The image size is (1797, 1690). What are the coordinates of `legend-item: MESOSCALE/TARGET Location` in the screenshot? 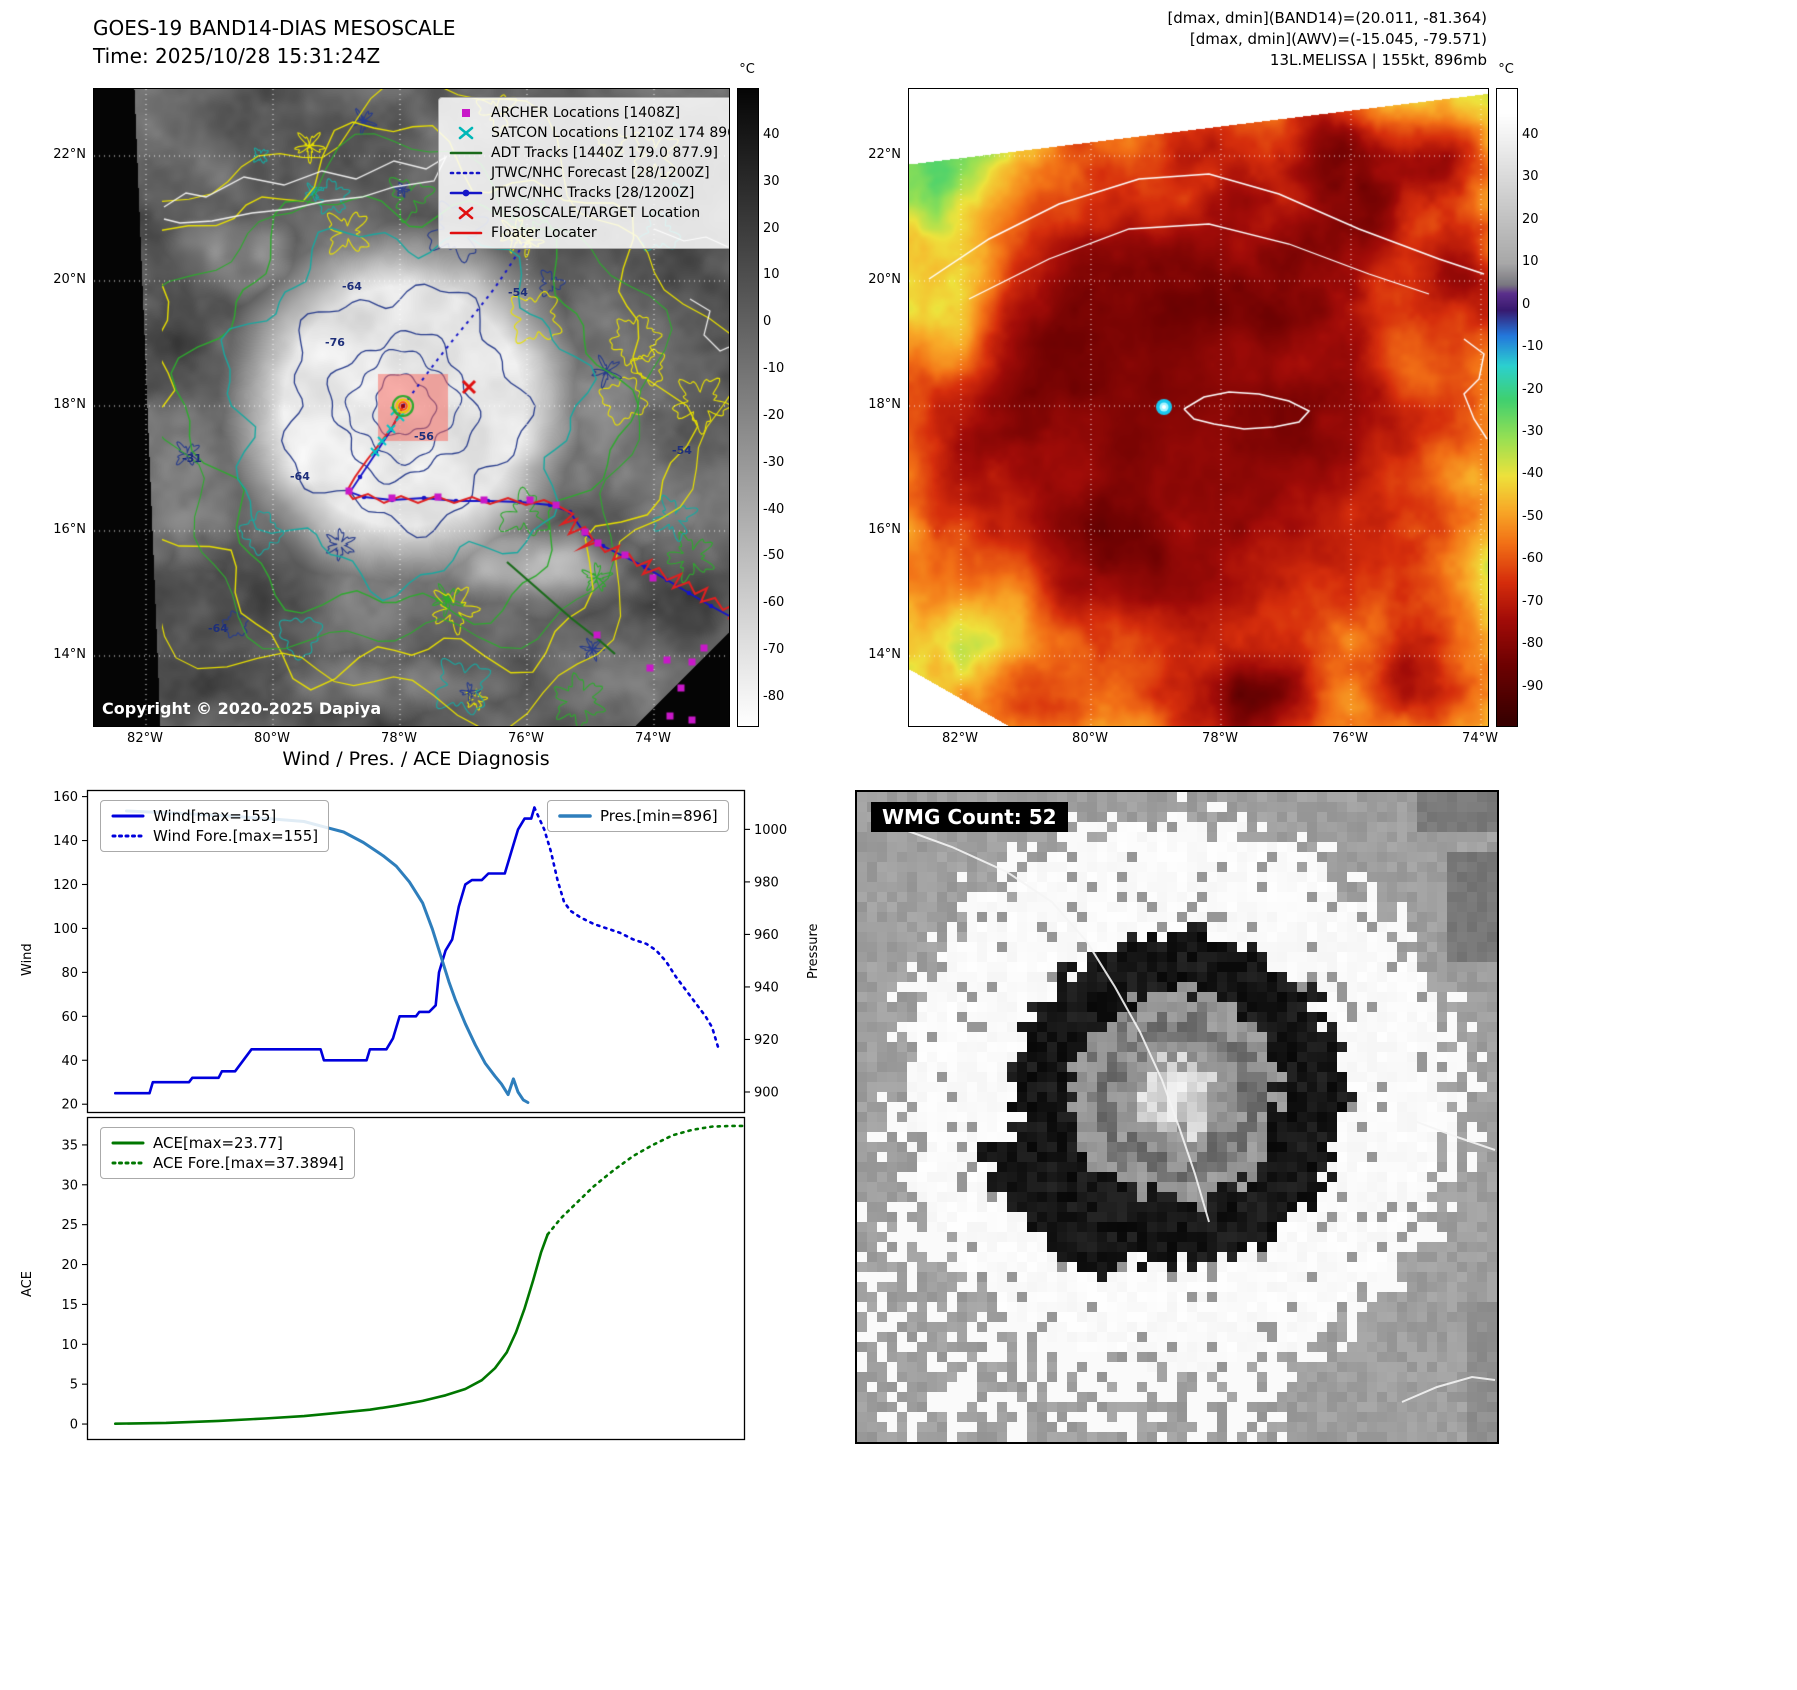 It's located at (589, 213).